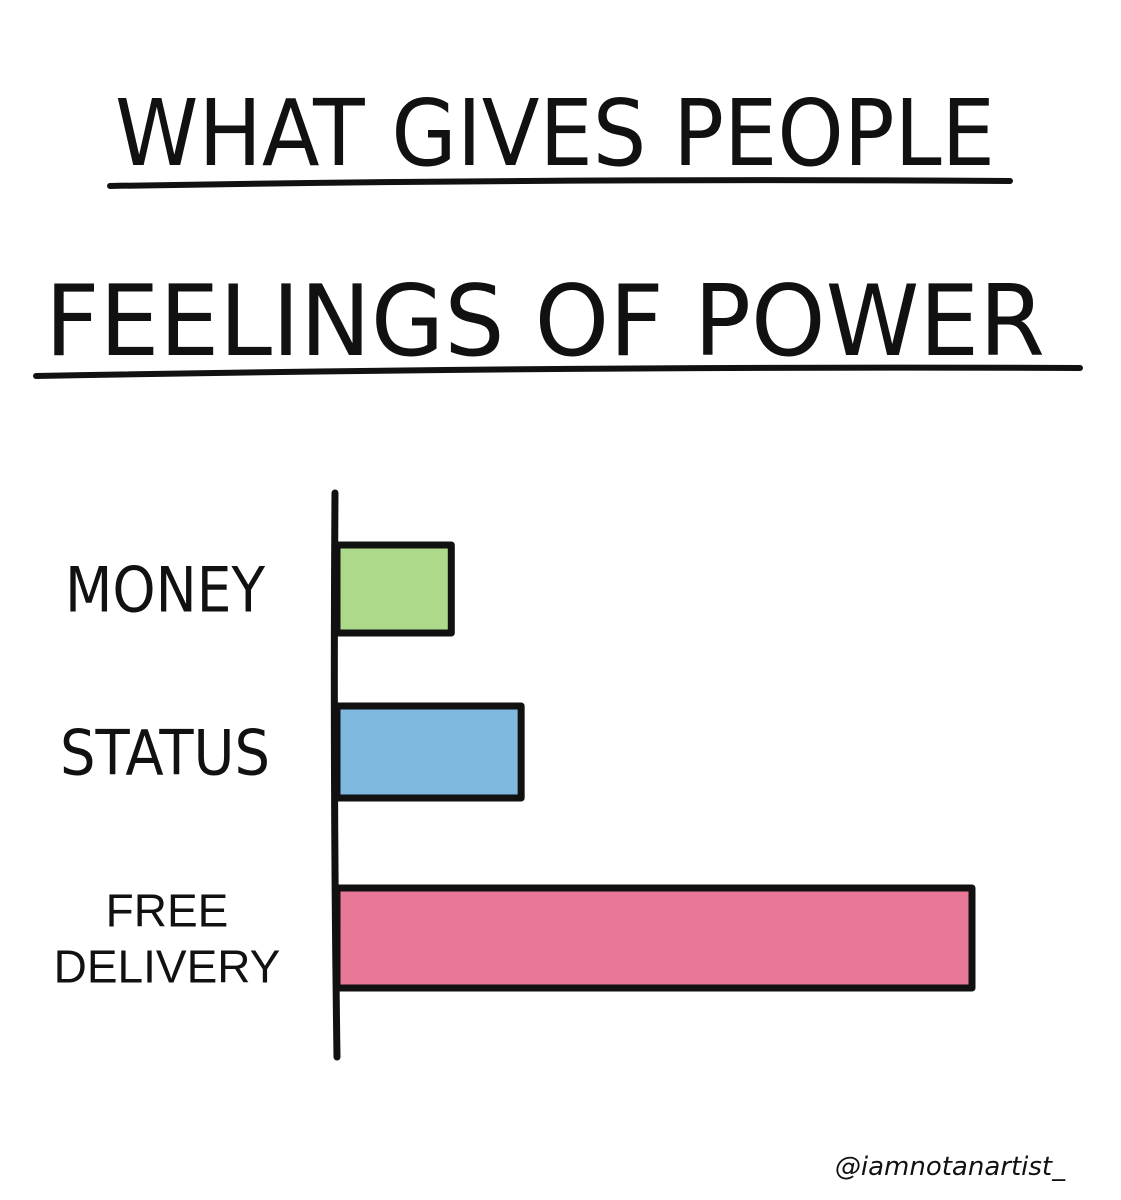 This screenshot has width=1121, height=1200. Describe the element at coordinates (394, 589) in the screenshot. I see `bar-money` at that location.